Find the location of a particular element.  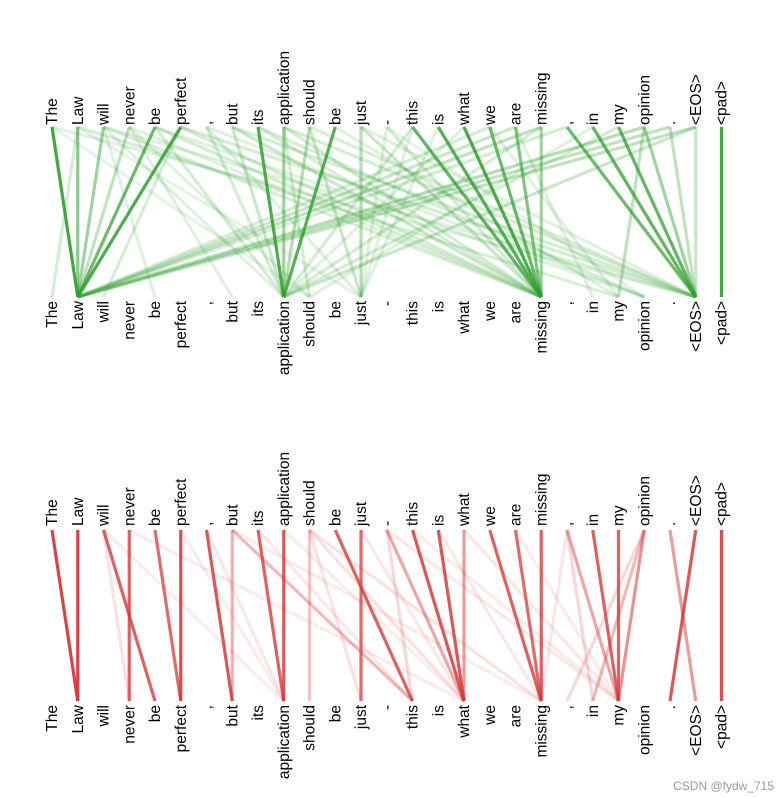

target-token: <pad> is located at coordinates (722, 727).